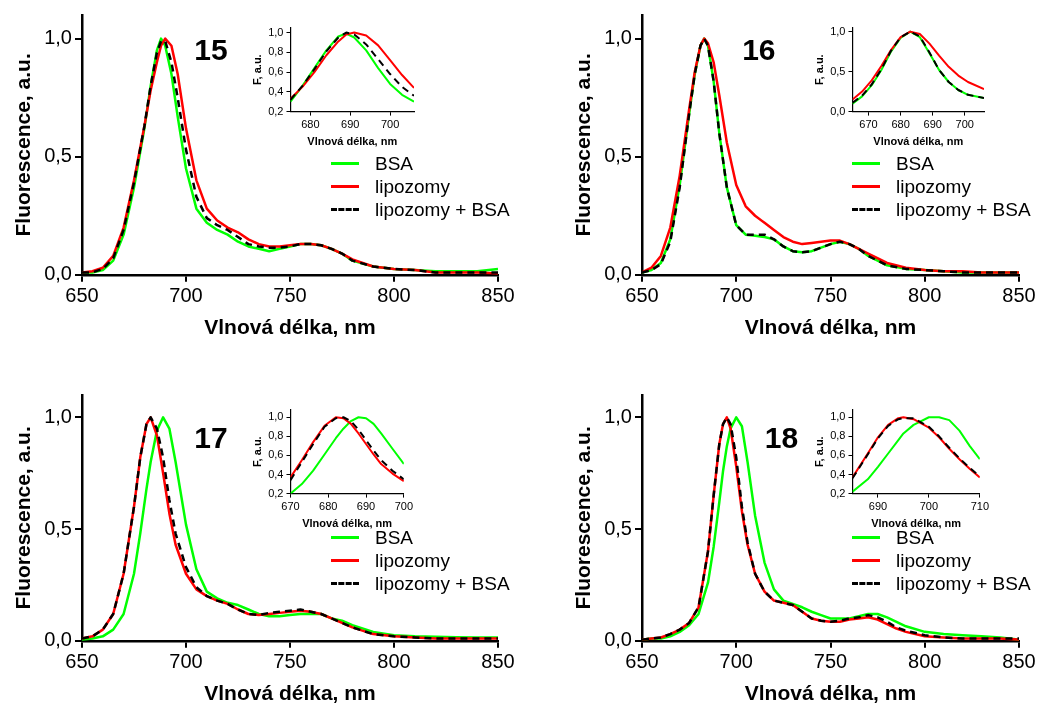  Describe the element at coordinates (211, 49) in the screenshot. I see `annotation: 15` at that location.